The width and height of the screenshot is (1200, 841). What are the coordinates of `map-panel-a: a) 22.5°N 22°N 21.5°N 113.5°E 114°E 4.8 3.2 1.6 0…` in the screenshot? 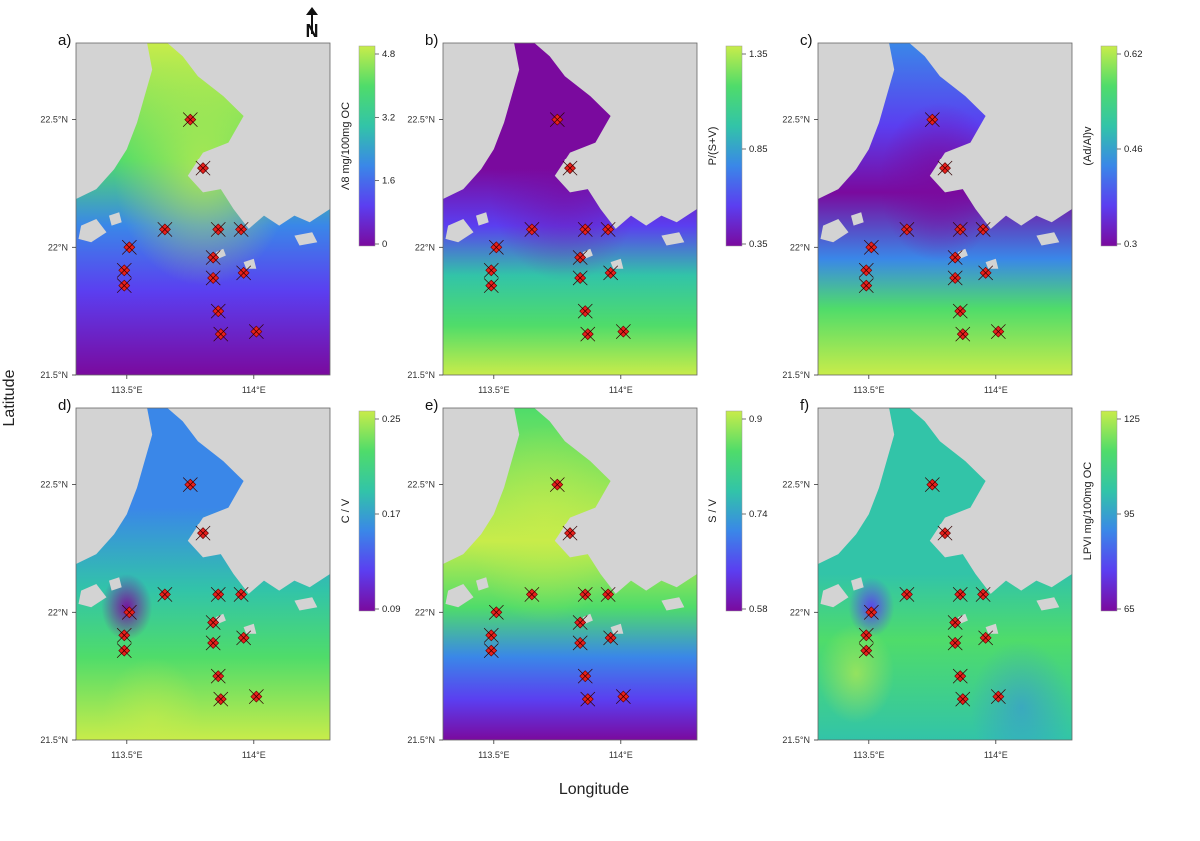 It's located at (217, 213).